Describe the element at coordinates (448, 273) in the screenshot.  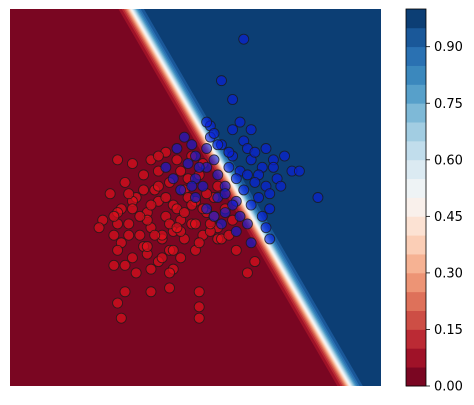
I see `colorbar-tick-label: 0.30` at that location.